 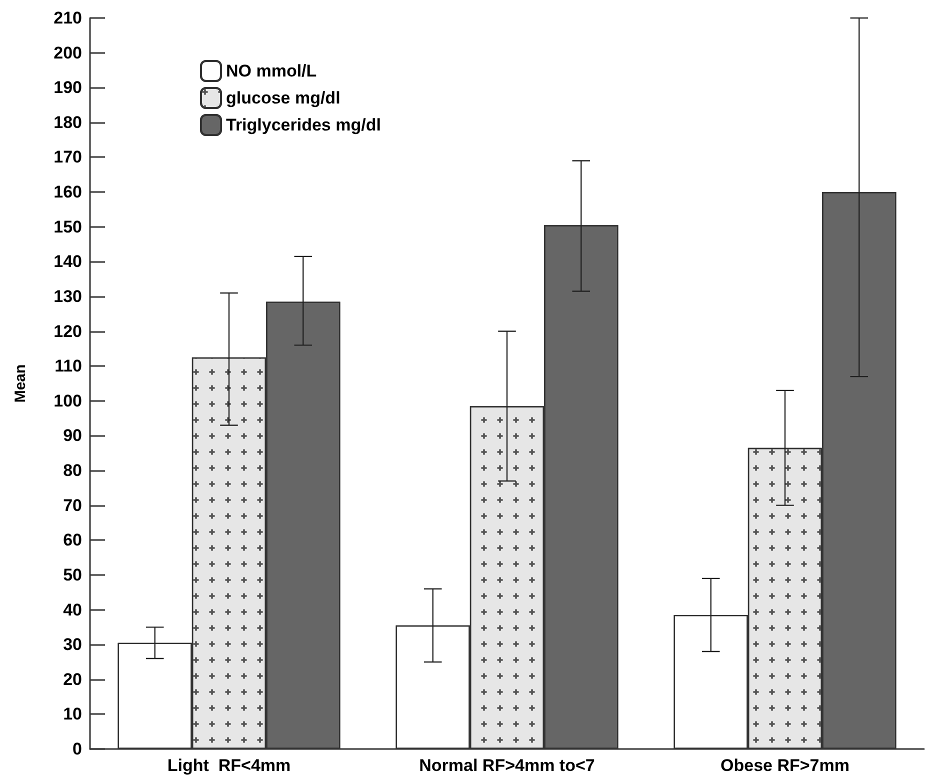 I want to click on y-tick-label: 30, so click(x=72, y=644).